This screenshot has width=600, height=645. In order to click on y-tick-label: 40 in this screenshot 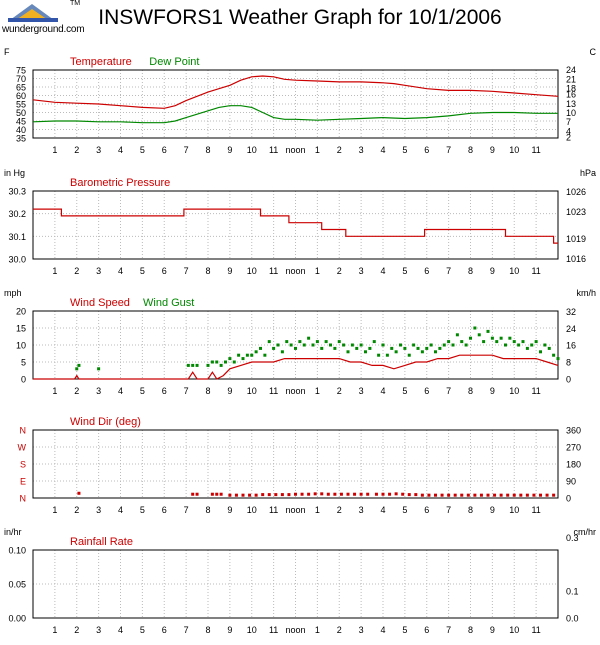, I will do `click(21, 130)`.